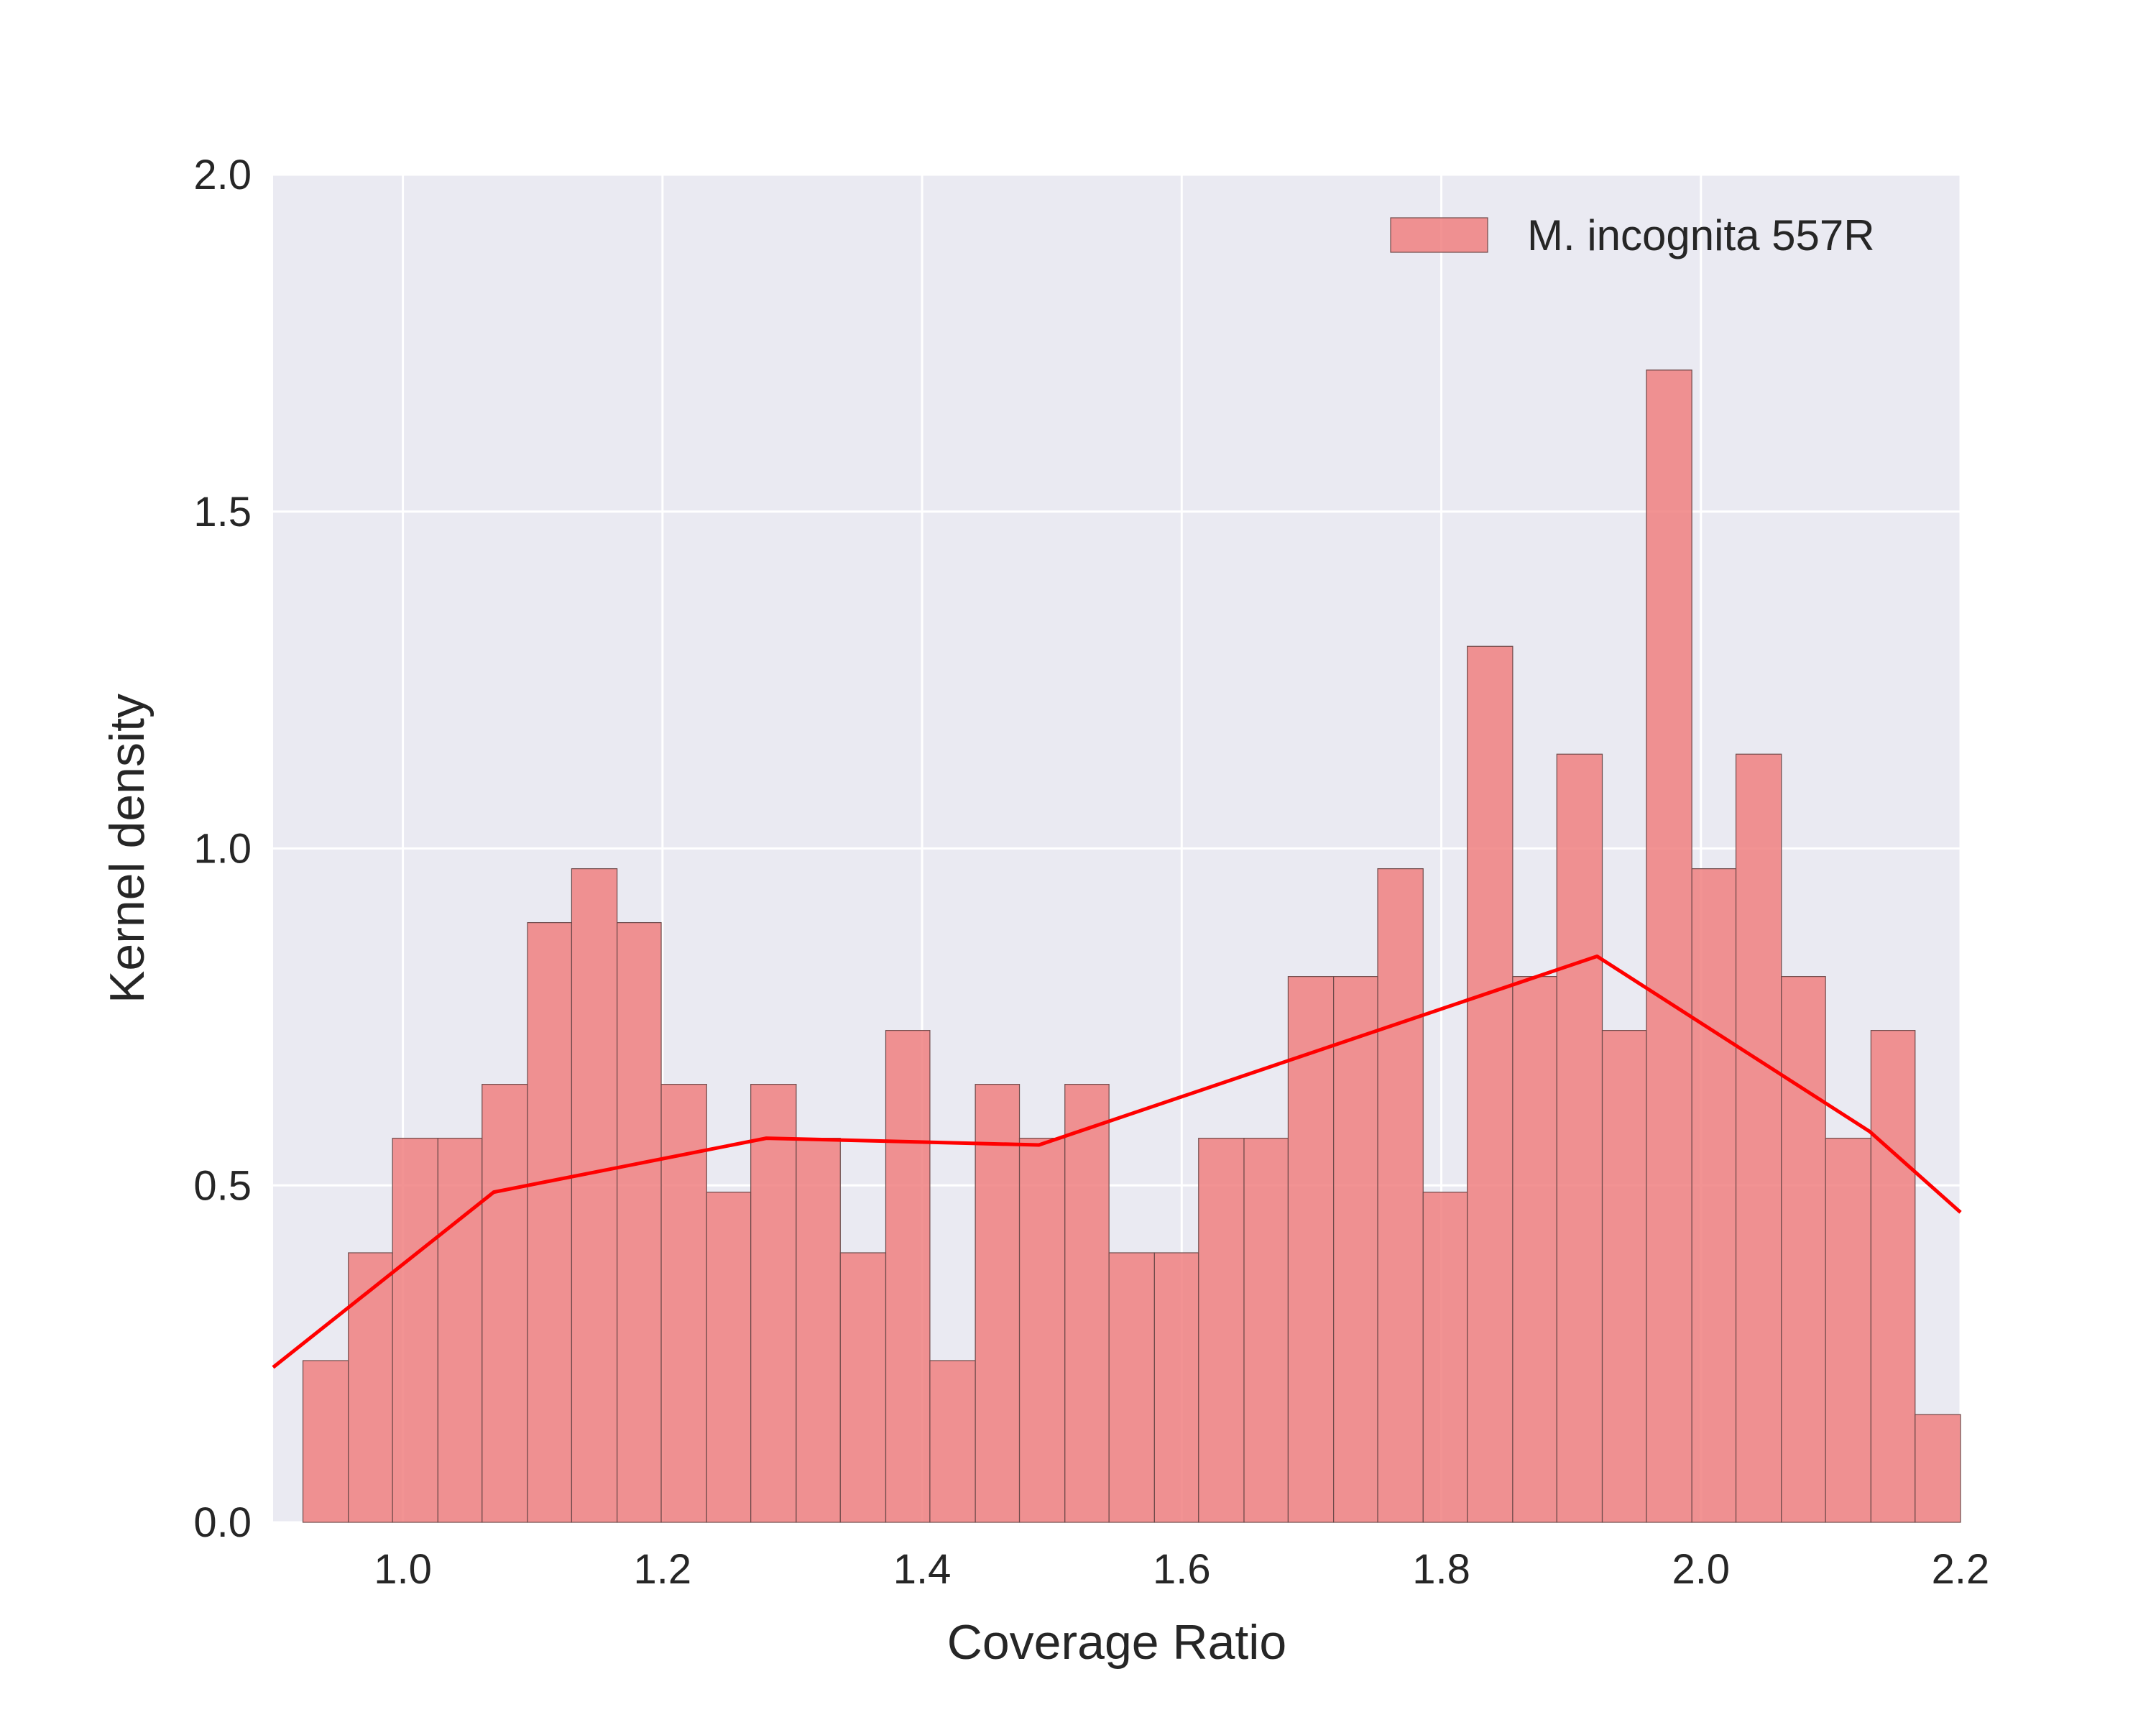 The height and width of the screenshot is (1725, 2156). I want to click on y-axis-label: Kernel density, so click(128, 848).